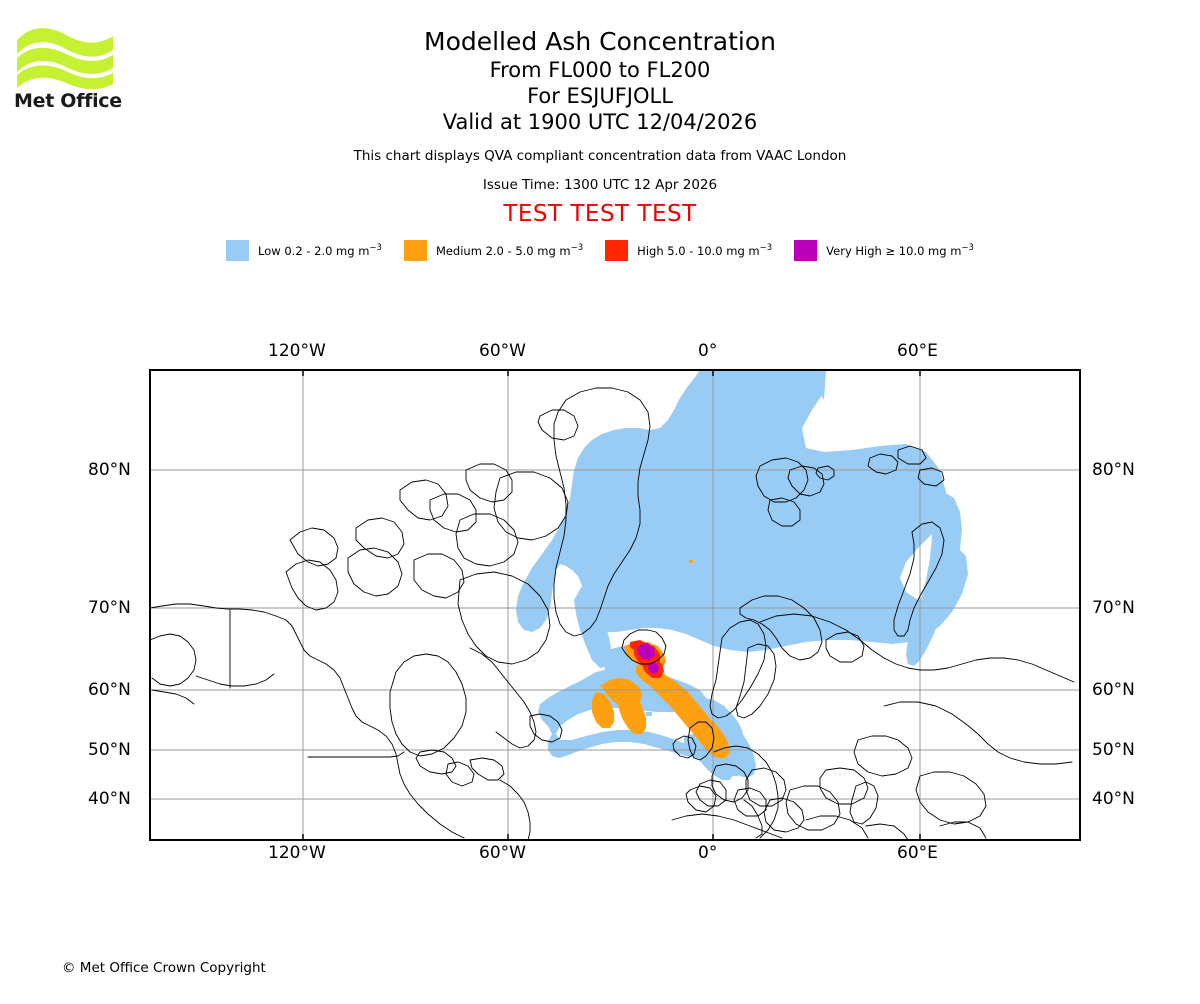 This screenshot has height=1004, width=1200. Describe the element at coordinates (1113, 608) in the screenshot. I see `lat-label-right-70n: 70°N` at that location.